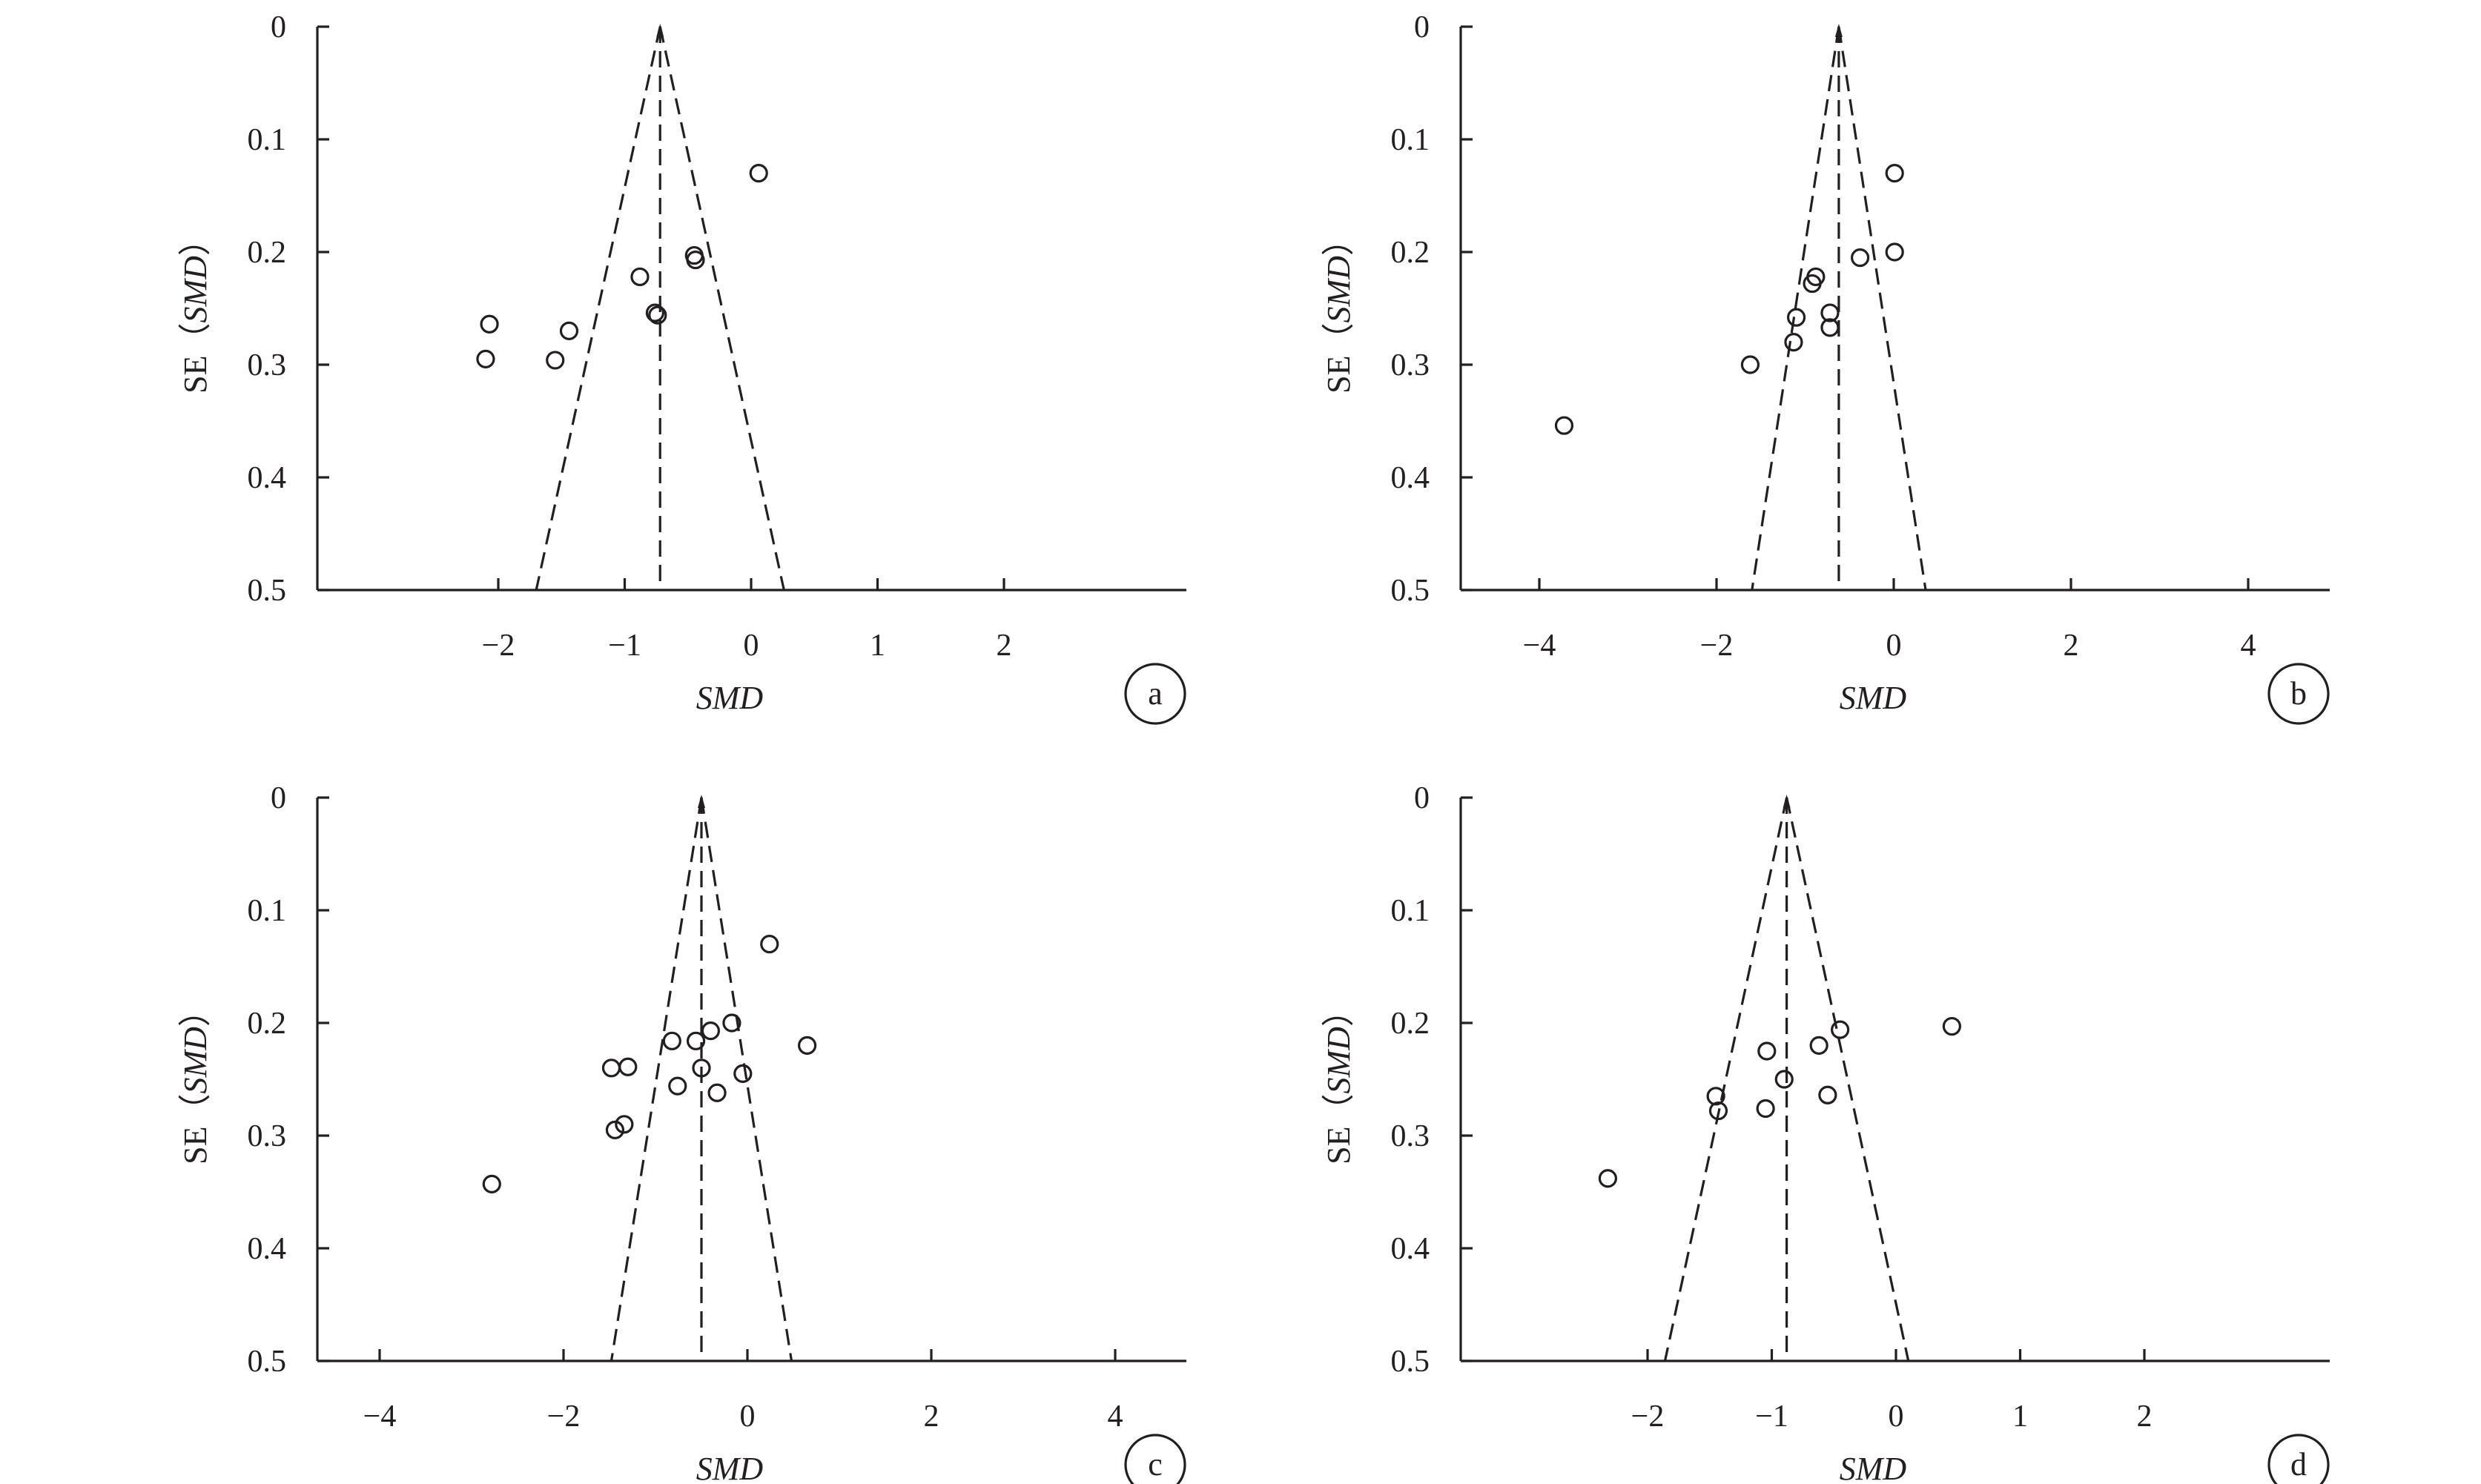 Image resolution: width=2481 pixels, height=1484 pixels. What do you see at coordinates (2298, 1464) in the screenshot?
I see `panel-badge-label: d` at bounding box center [2298, 1464].